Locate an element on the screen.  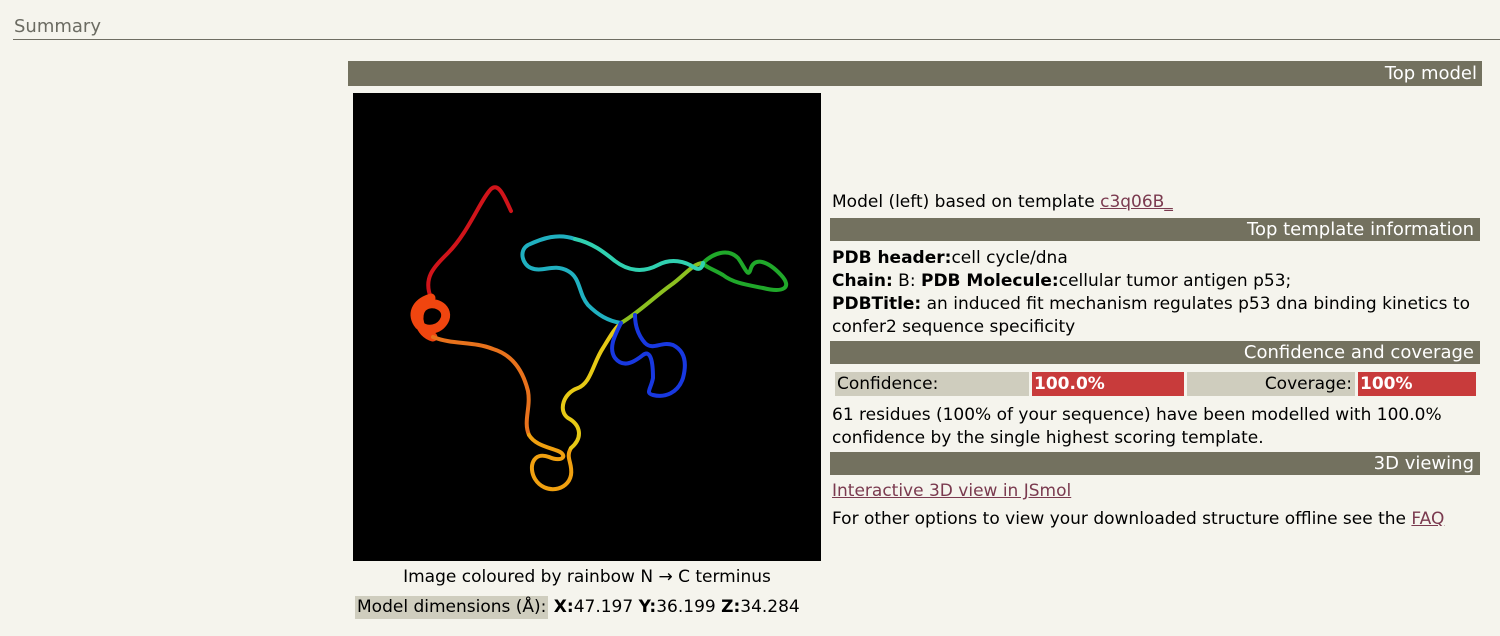
pdb-header-line: PDB header:cell cycle/dna is located at coordinates (1156, 258).